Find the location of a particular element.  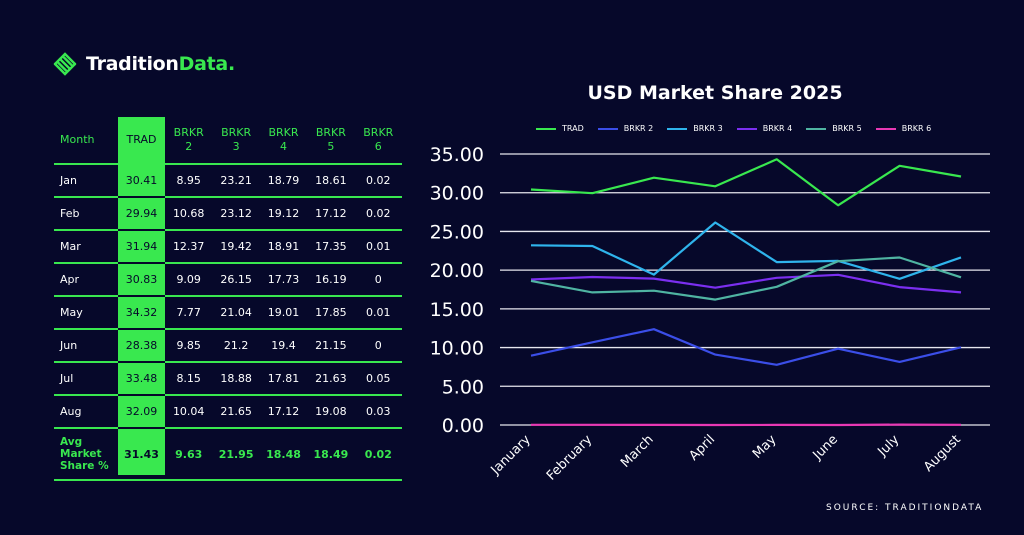

legend-item: BRKR 2 is located at coordinates (625, 128).